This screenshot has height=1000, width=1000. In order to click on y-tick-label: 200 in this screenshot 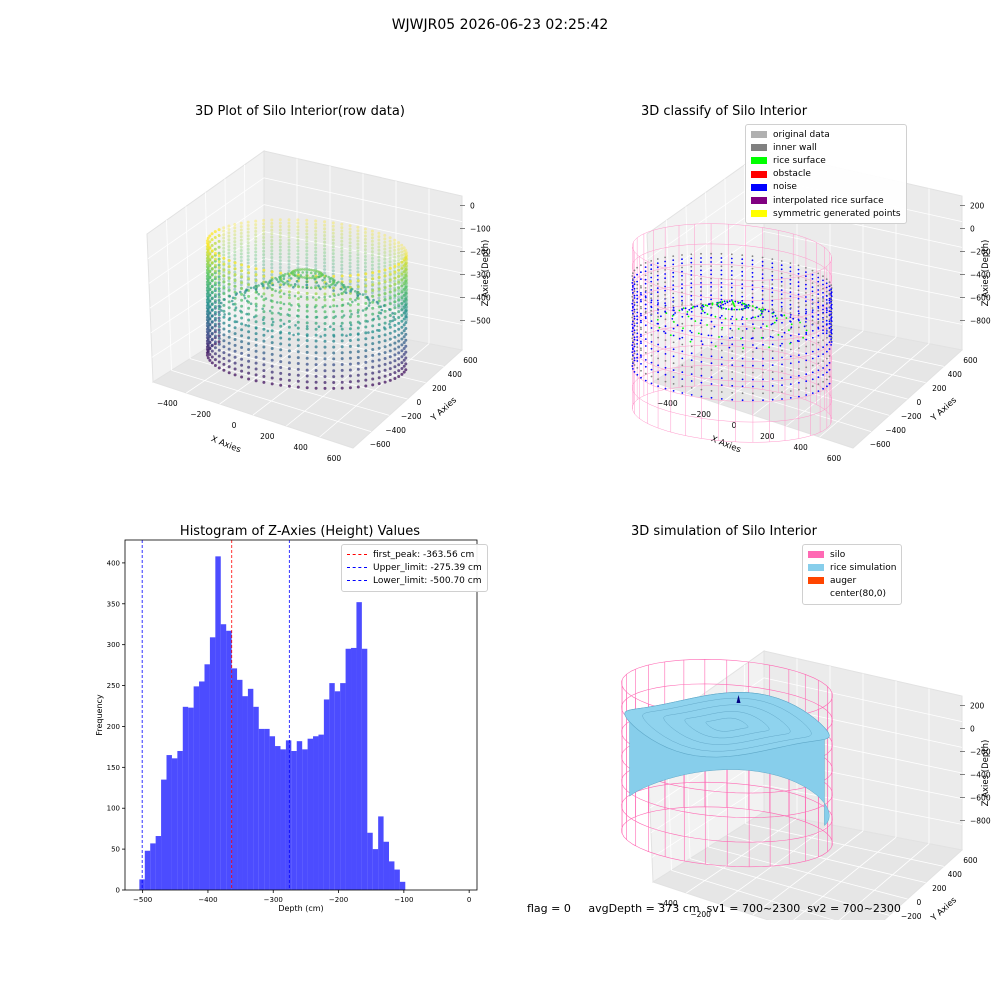, I will do `click(113, 727)`.